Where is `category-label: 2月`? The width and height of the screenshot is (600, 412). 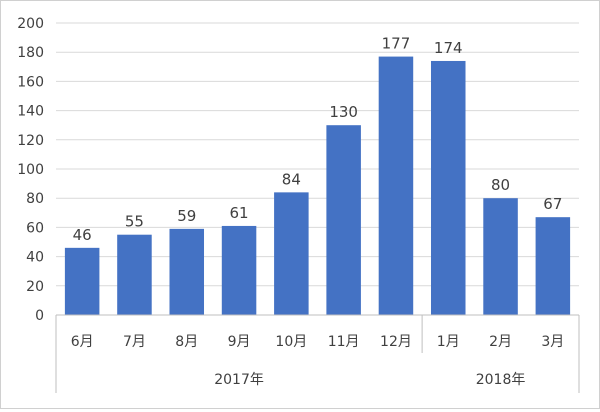 category-label: 2月 is located at coordinates (500, 342).